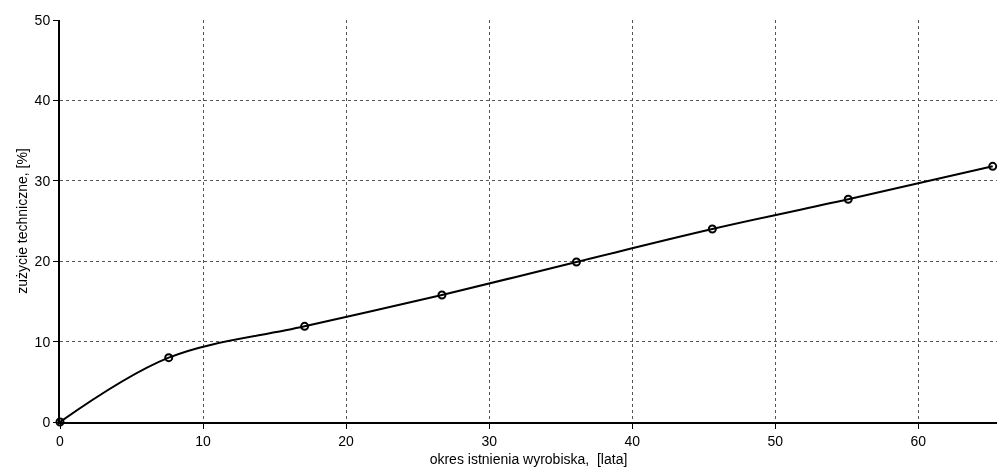 The width and height of the screenshot is (1005, 472). Describe the element at coordinates (42, 100) in the screenshot. I see `y-tick-label: 40` at that location.